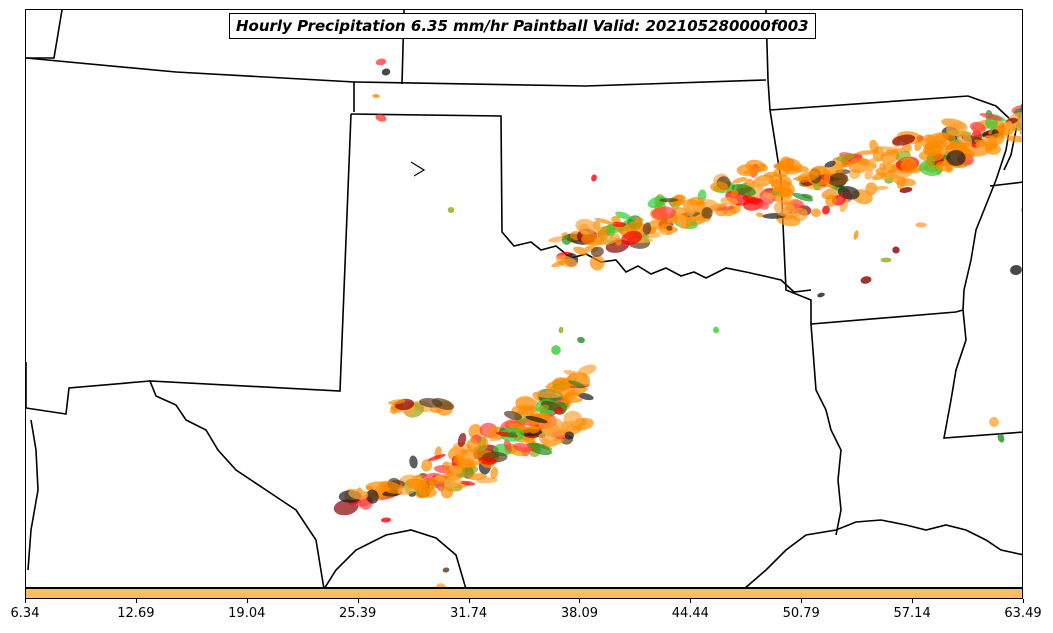 The height and width of the screenshot is (633, 1053). I want to click on colorbar-tick-label: 12.69, so click(136, 613).